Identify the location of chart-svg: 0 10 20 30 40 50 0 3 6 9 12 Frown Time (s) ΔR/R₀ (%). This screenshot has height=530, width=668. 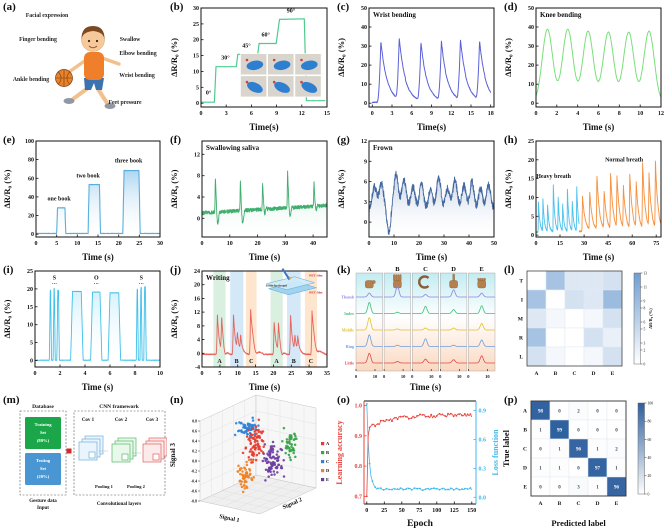
(416, 200).